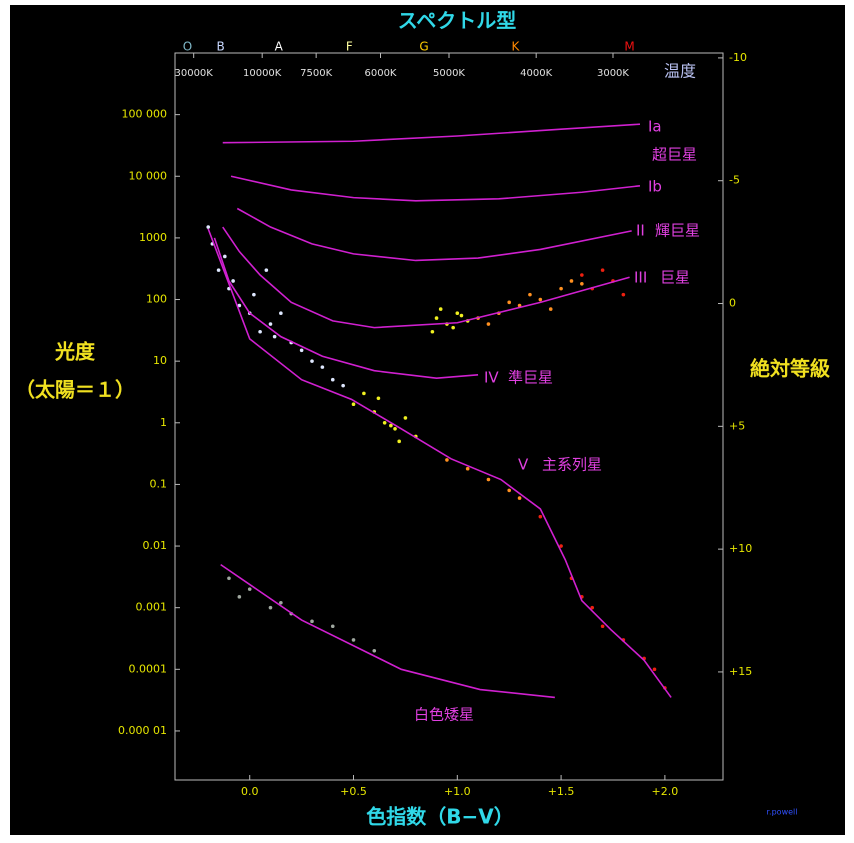 The width and height of the screenshot is (854, 843). What do you see at coordinates (439, 817) in the screenshot?
I see `x-axis-label: 色指数（B−V）` at bounding box center [439, 817].